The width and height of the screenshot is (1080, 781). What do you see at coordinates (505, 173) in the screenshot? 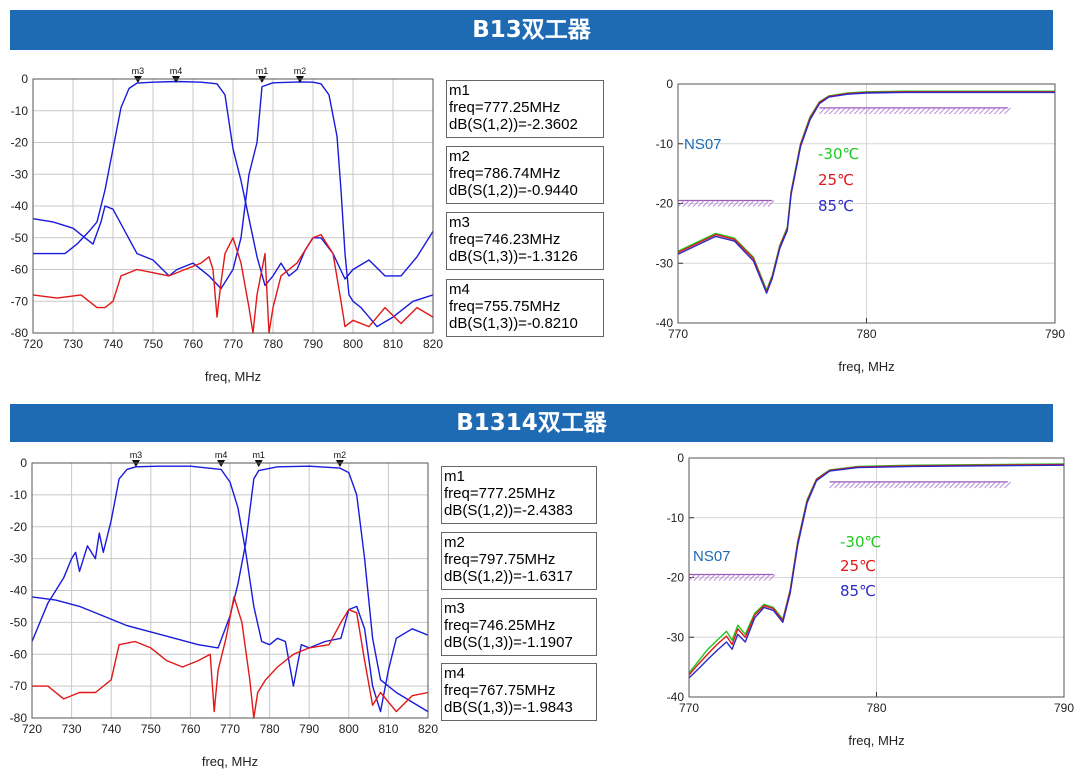
I see `marker-freq: freq=786.74MHz` at bounding box center [505, 173].